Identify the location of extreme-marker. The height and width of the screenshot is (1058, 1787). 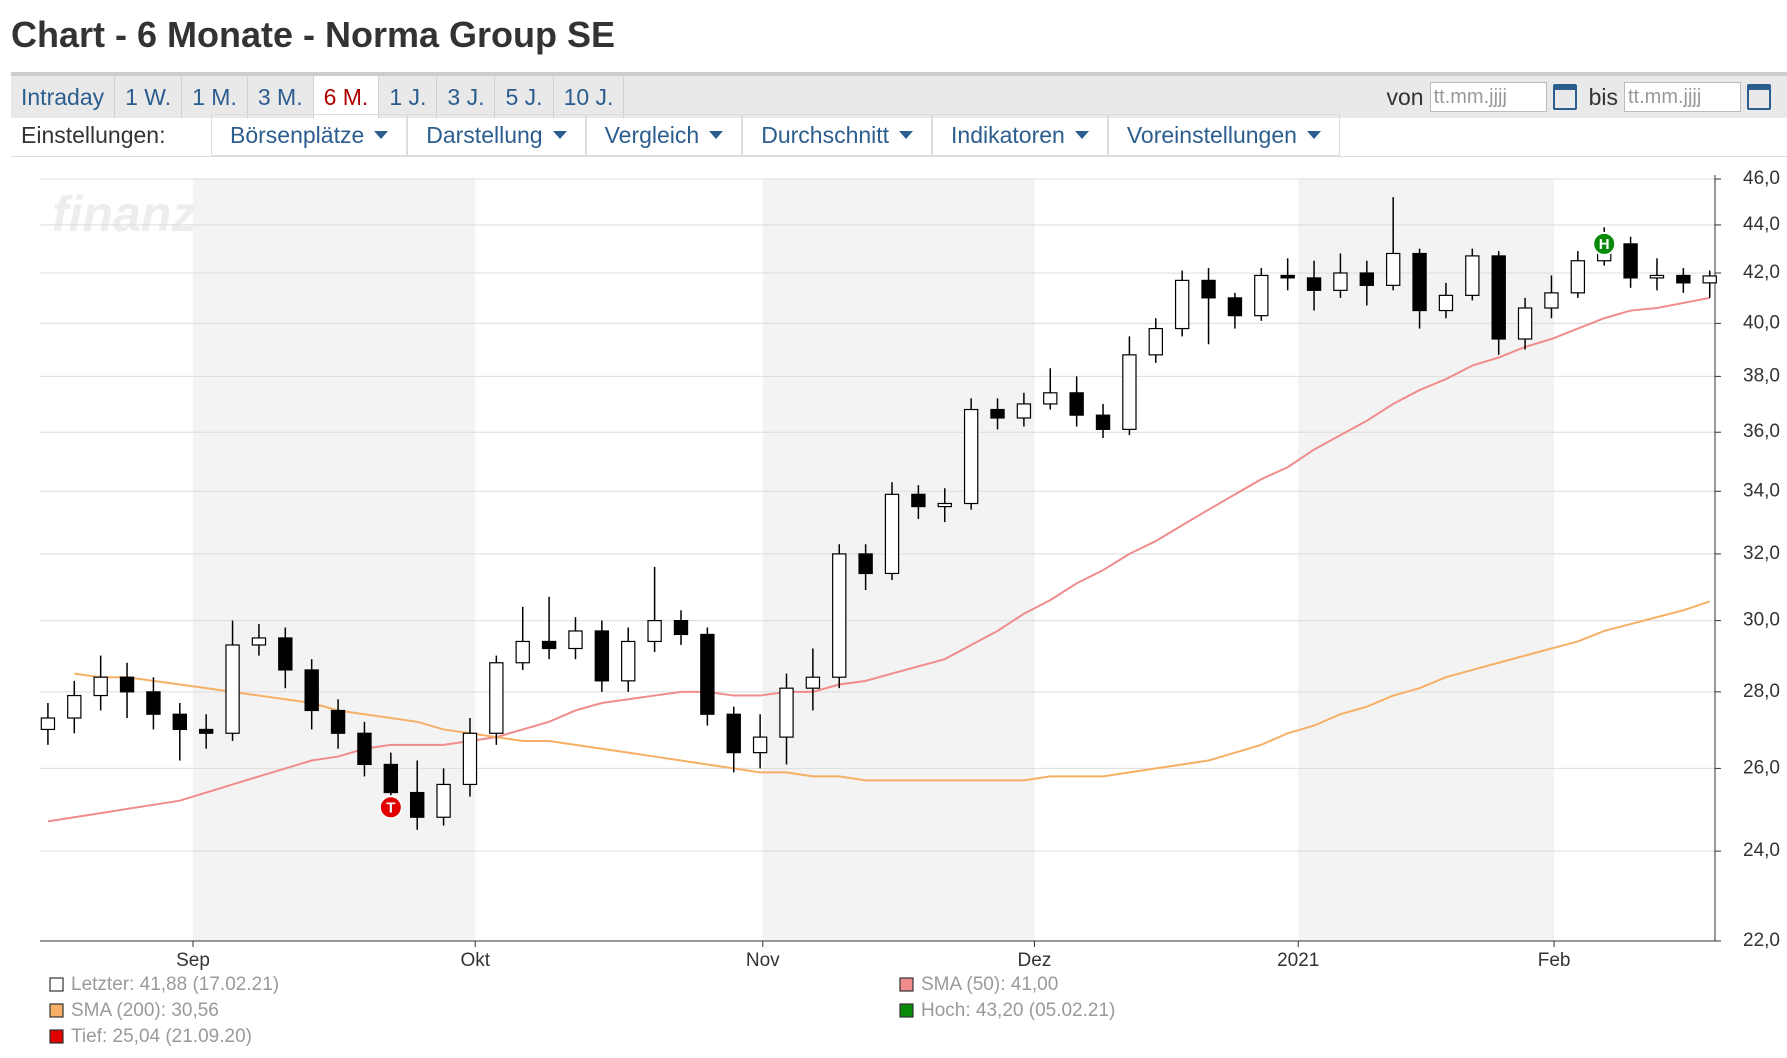
(390, 807).